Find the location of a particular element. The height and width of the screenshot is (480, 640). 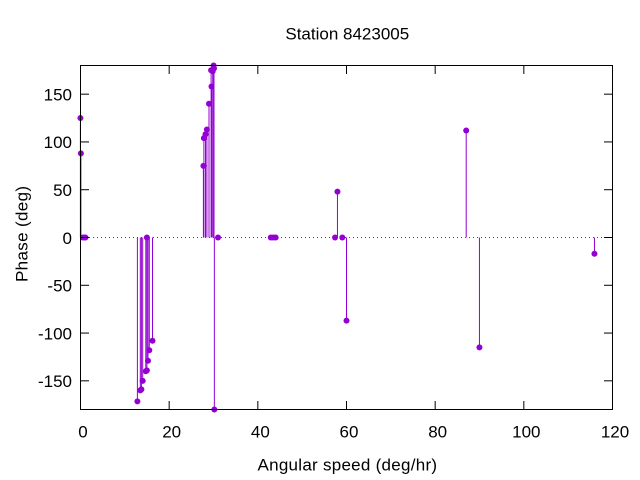

svg-text: -50 is located at coordinates (59, 286).